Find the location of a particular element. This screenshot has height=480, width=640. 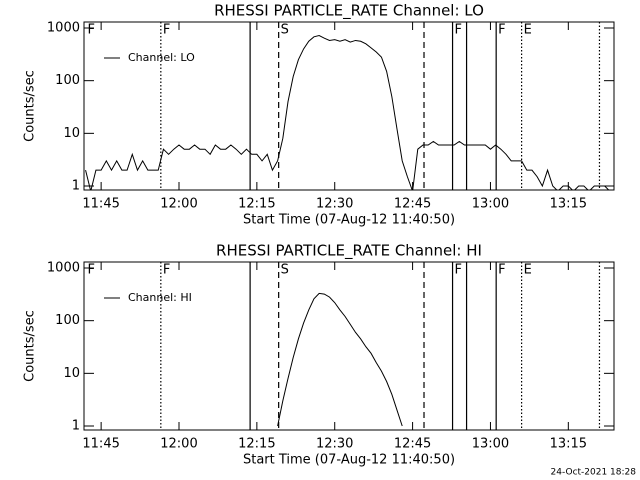

chart-title: RHESSI PARTICLE_RATE Channel: LO is located at coordinates (349, 11).